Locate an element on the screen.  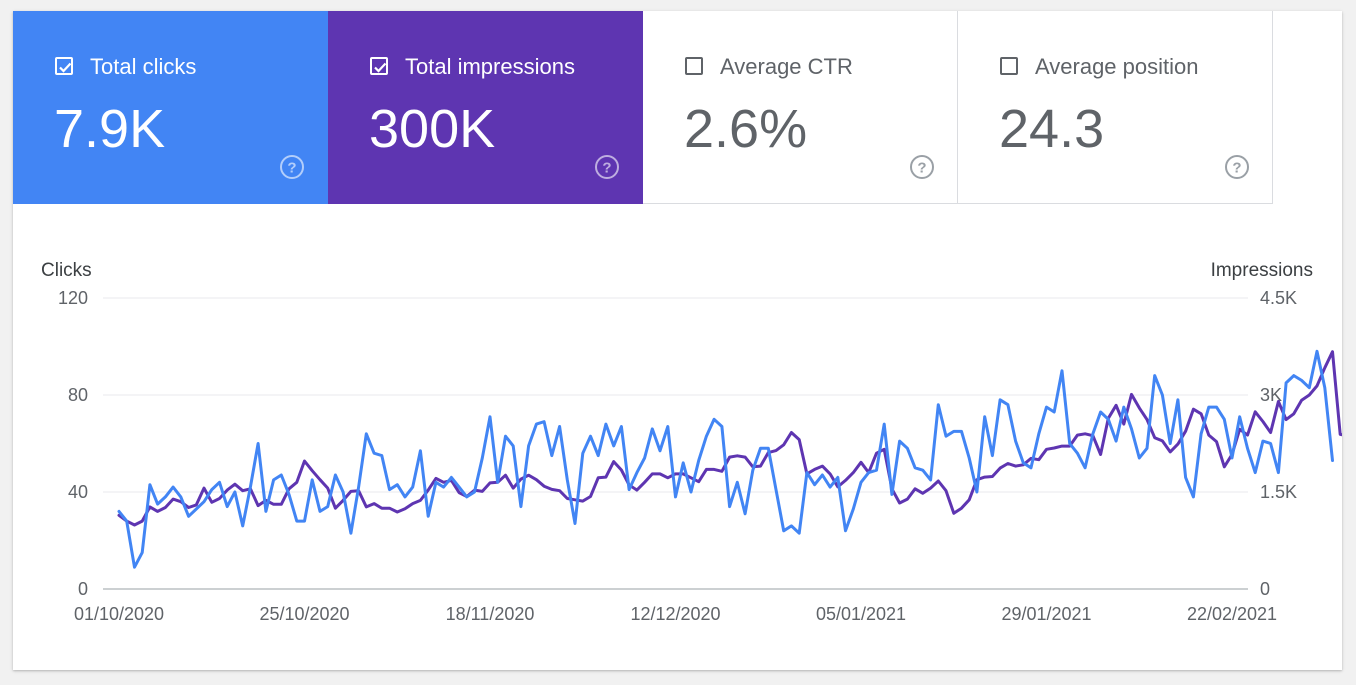
metric-value: 2.6% is located at coordinates (746, 129).